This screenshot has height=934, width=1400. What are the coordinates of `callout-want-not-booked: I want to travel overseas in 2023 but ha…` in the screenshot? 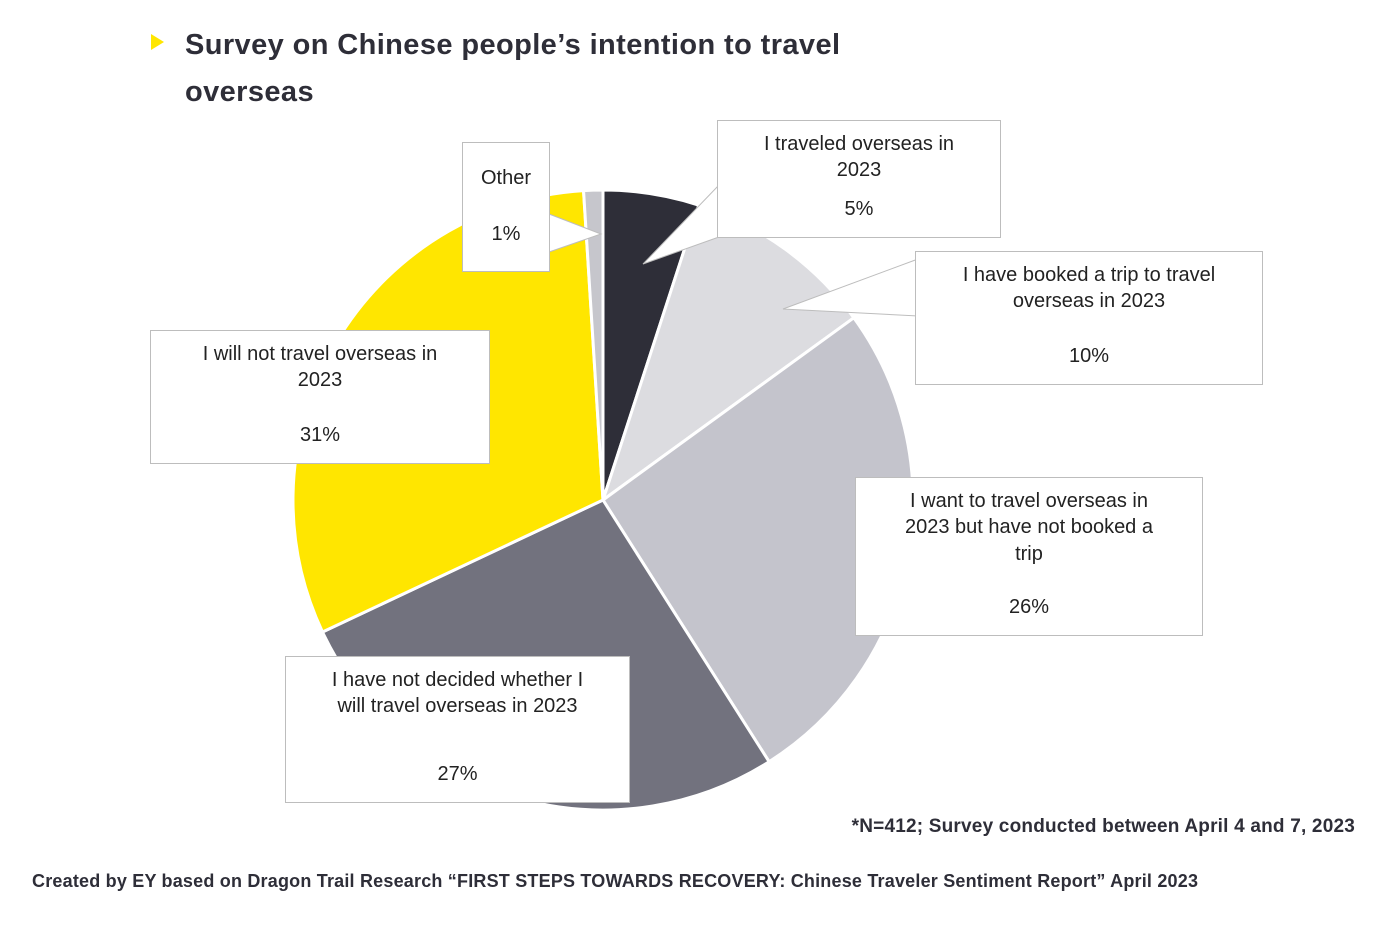 It's located at (1029, 556).